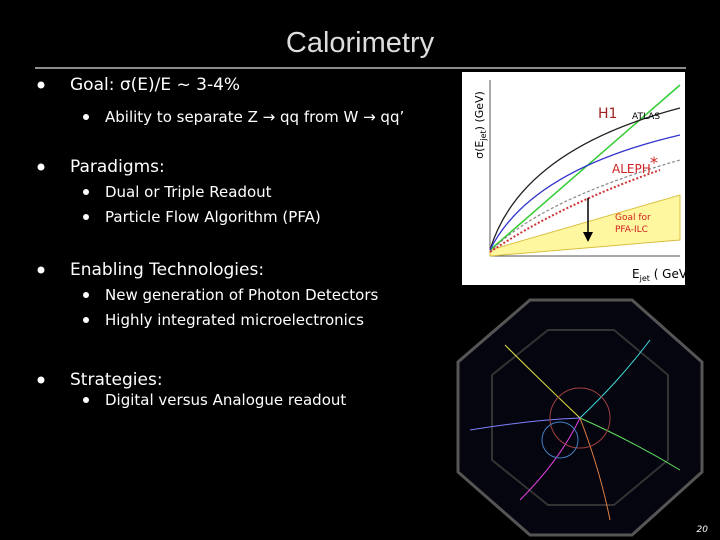  What do you see at coordinates (607, 114) in the screenshot?
I see `h1-label: H1` at bounding box center [607, 114].